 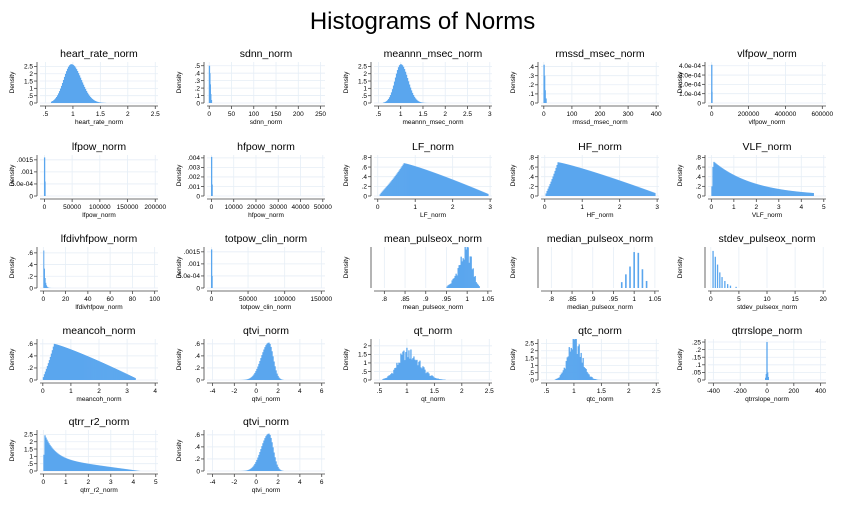 What do you see at coordinates (699, 196) in the screenshot?
I see `y-tick-label: 0` at bounding box center [699, 196].